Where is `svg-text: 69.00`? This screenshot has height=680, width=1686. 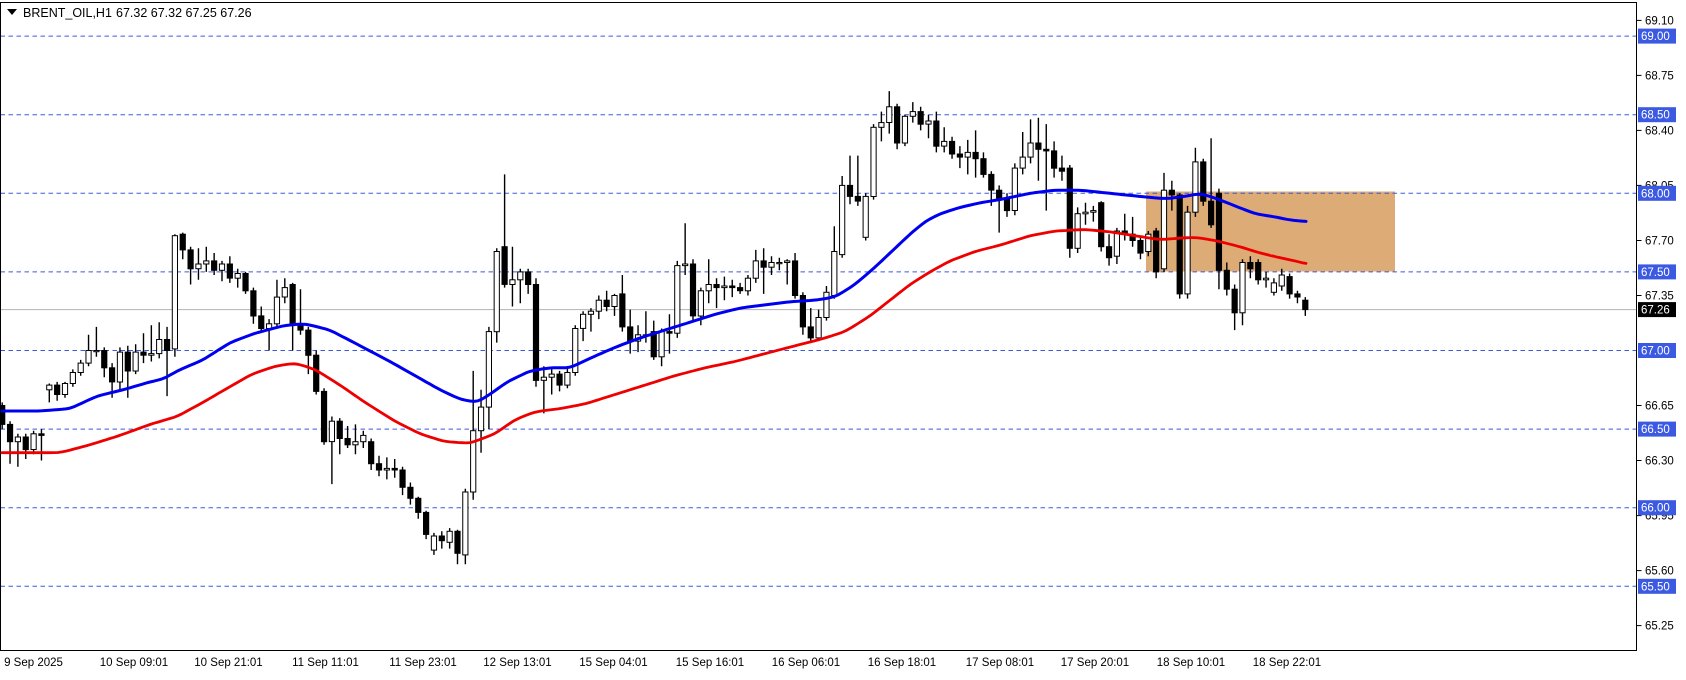
svg-text: 69.00 is located at coordinates (1655, 37).